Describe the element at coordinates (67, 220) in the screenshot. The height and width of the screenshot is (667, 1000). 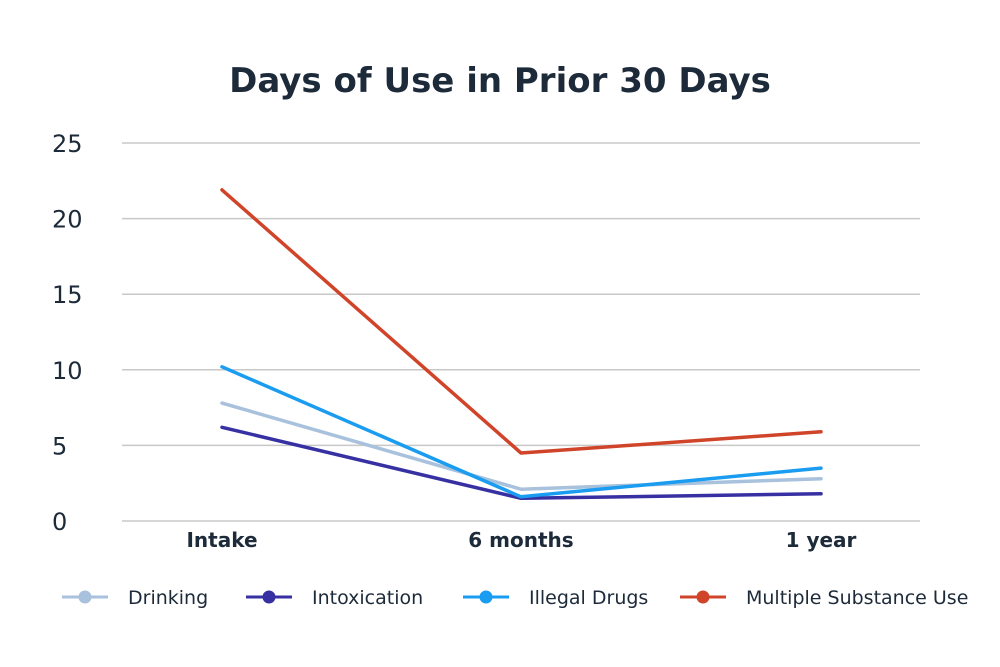
I see `y-tick-label: 20` at that location.